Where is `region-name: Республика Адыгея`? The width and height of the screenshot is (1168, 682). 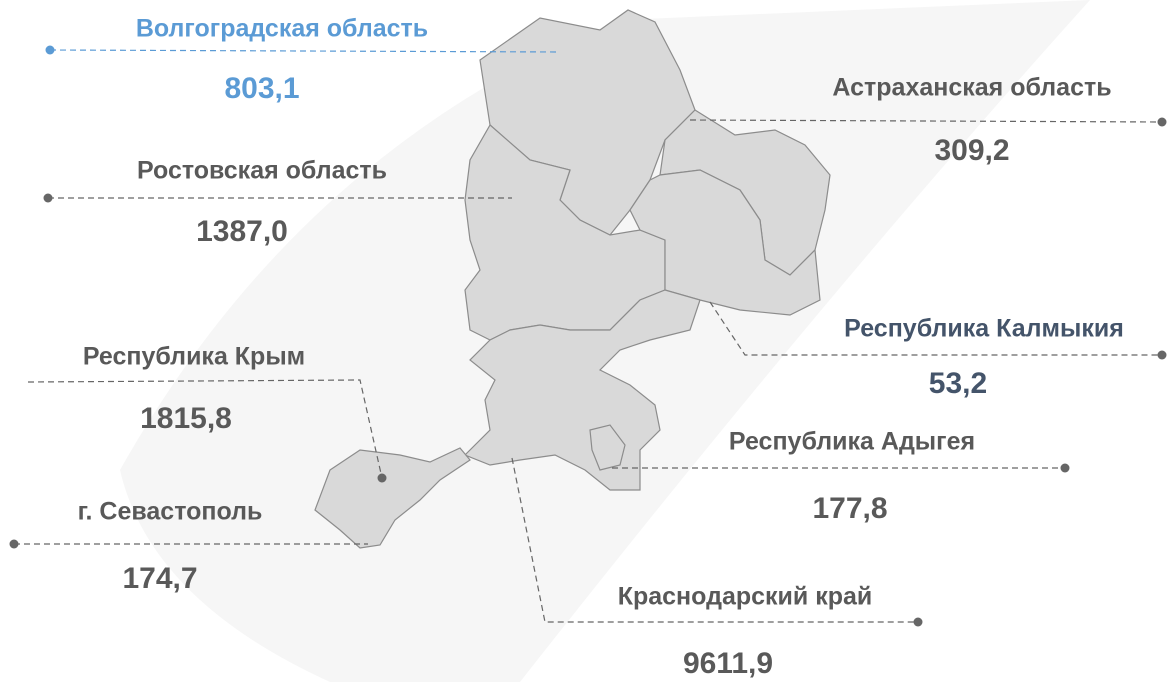 region-name: Республика Адыгея is located at coordinates (852, 442).